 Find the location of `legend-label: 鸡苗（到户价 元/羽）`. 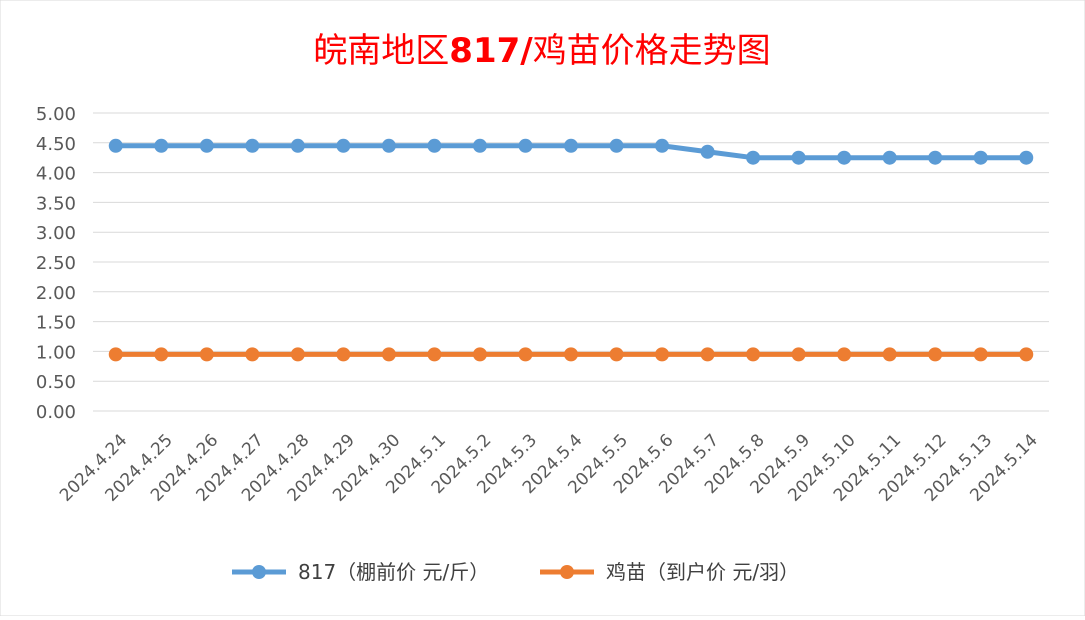

legend-label: 鸡苗（到户价 元/羽） is located at coordinates (702, 572).